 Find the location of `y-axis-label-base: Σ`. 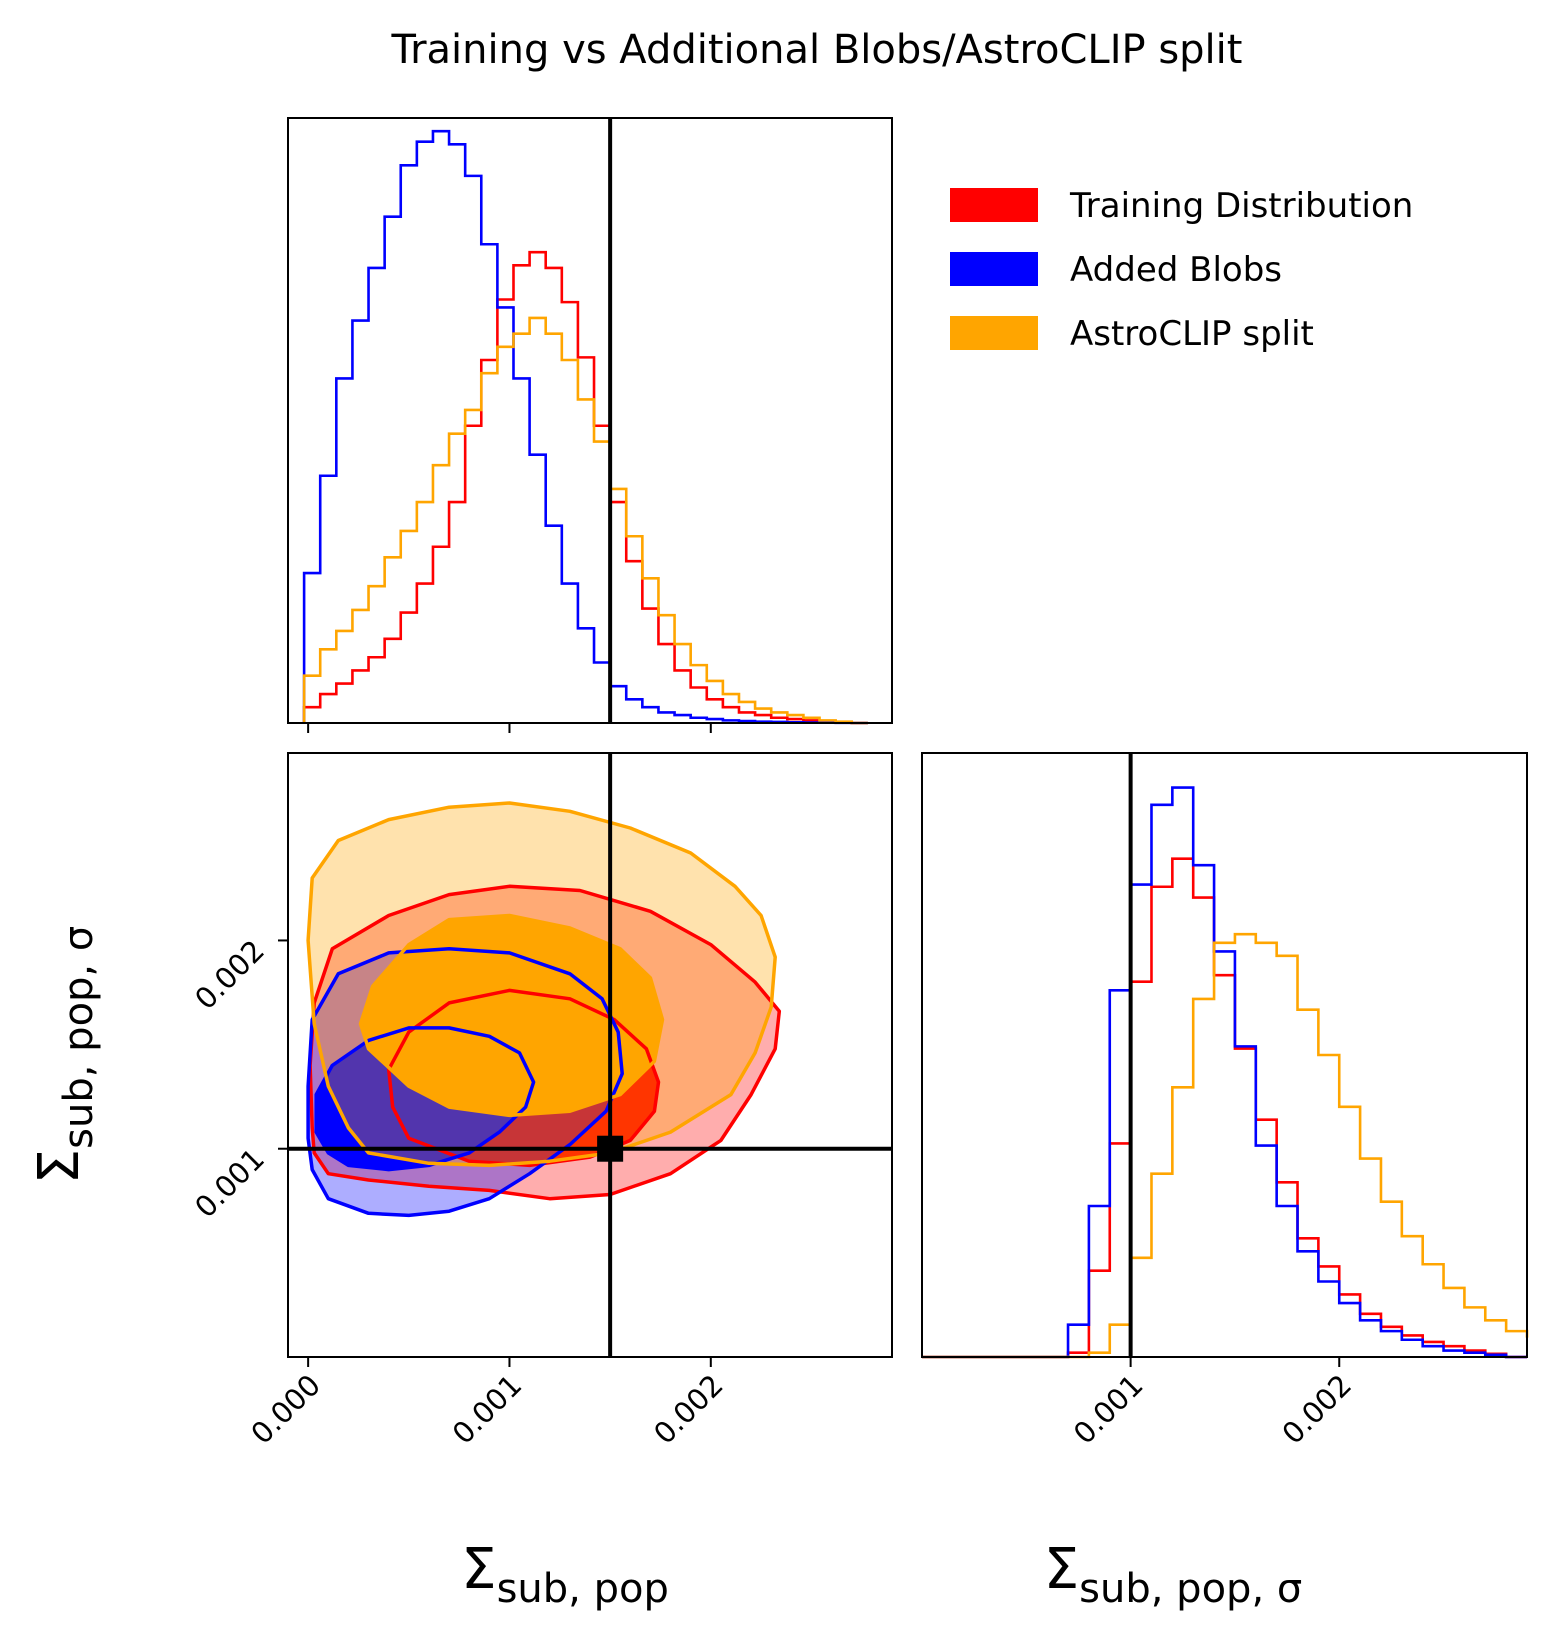

y-axis-label-base: Σ is located at coordinates (59, 1166).